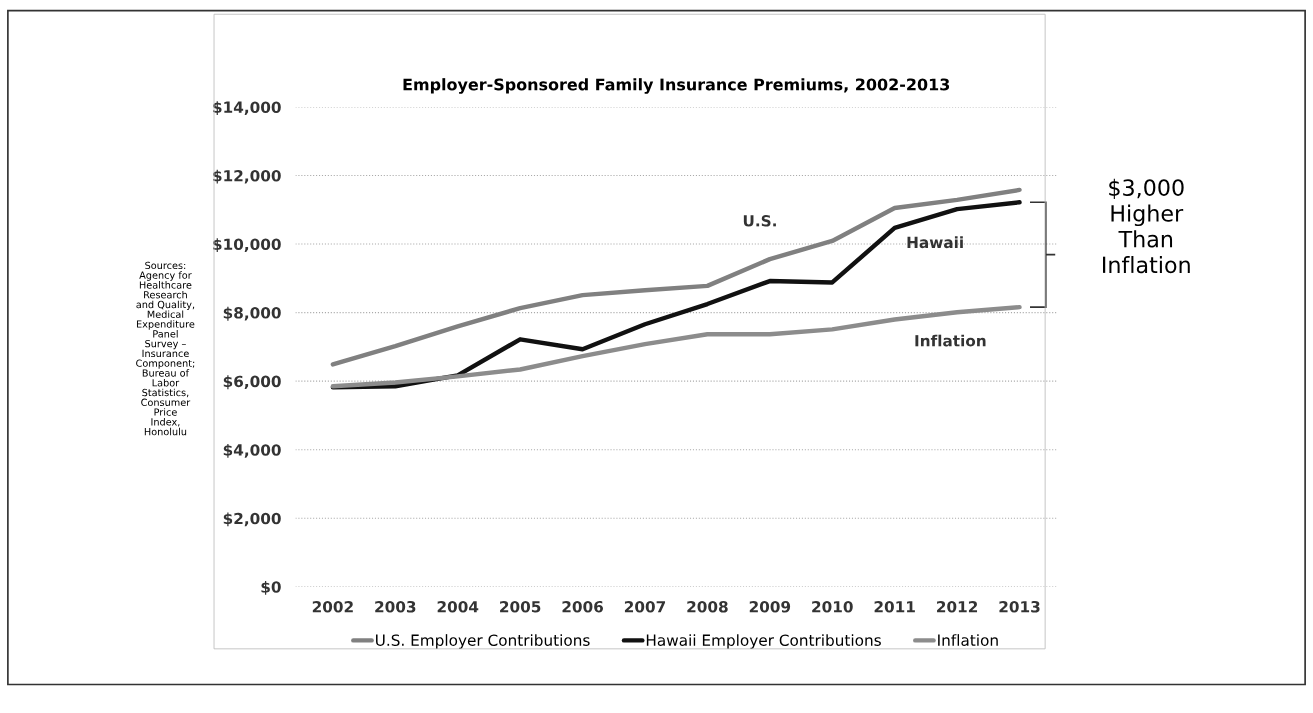 The width and height of the screenshot is (1313, 713). Describe the element at coordinates (582, 606) in the screenshot. I see `x-tick-label: 2006` at that location.